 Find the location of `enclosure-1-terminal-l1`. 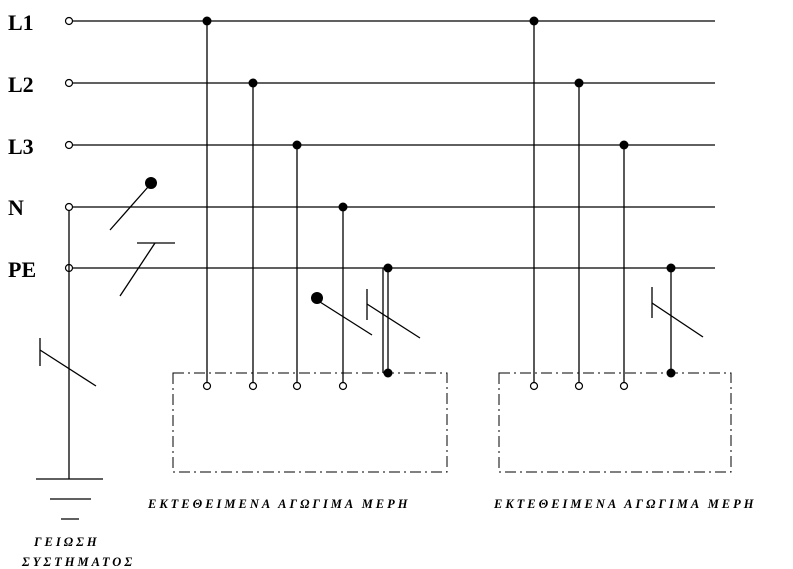

enclosure-1-terminal-l1 is located at coordinates (207, 386).